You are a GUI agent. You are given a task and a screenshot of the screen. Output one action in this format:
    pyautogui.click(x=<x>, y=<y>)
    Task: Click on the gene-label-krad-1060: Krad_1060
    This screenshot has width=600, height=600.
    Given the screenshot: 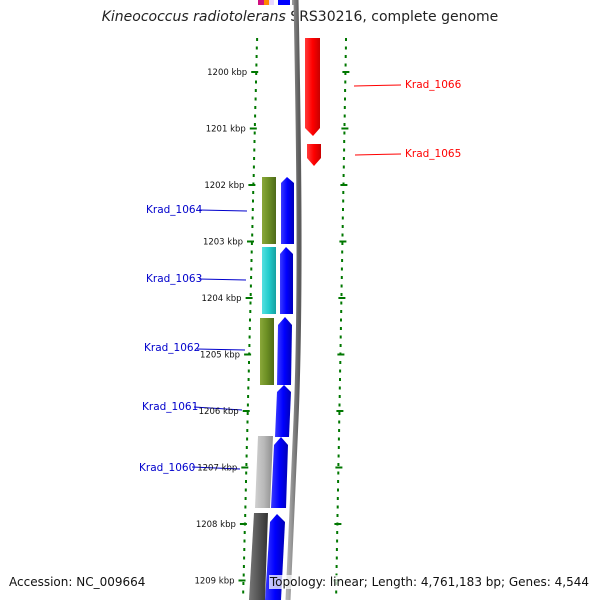 What is the action you would take?
    pyautogui.click(x=167, y=468)
    